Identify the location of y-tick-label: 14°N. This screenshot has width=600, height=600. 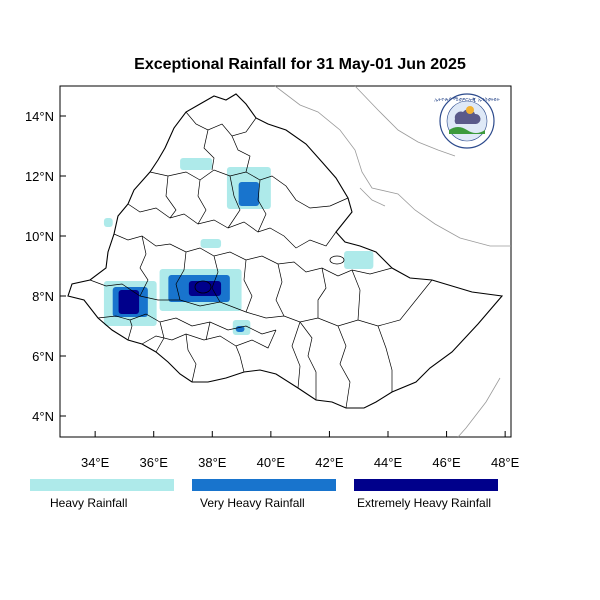
(39, 116).